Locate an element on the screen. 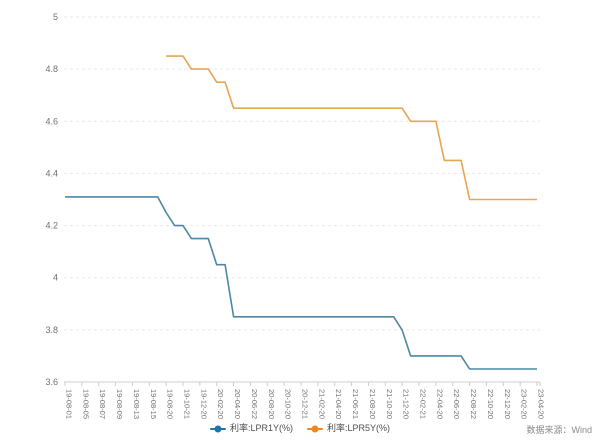  svg-text: 22-06-20 is located at coordinates (456, 404).